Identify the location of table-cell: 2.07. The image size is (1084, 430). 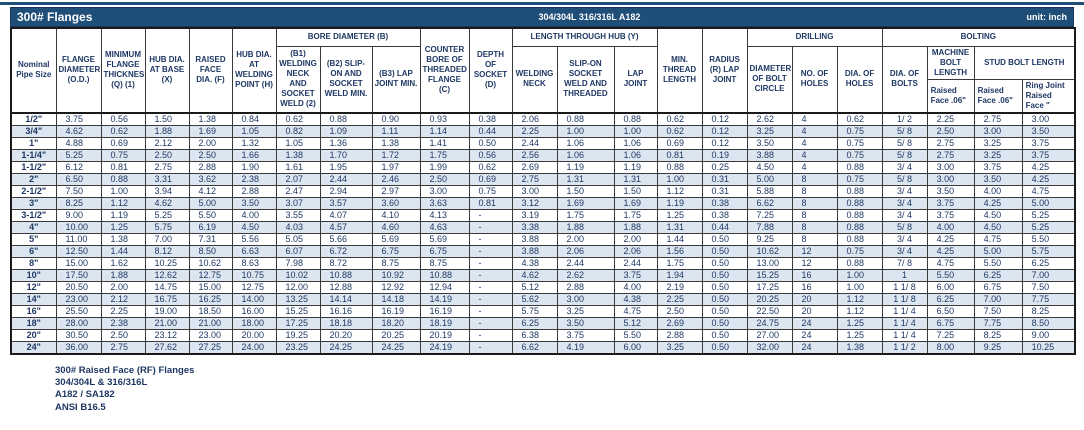
(298, 179).